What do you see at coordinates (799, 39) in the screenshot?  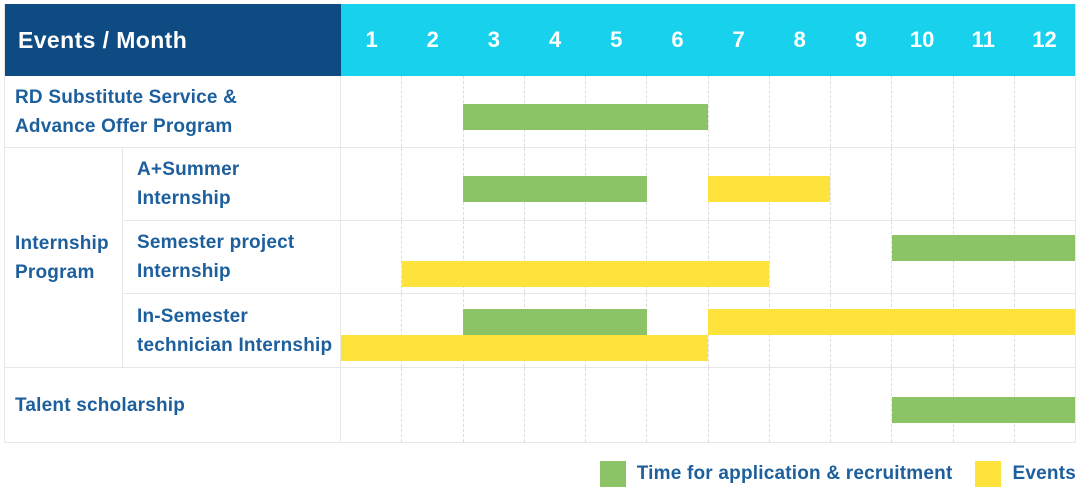 I see `month-label-8: 8` at bounding box center [799, 39].